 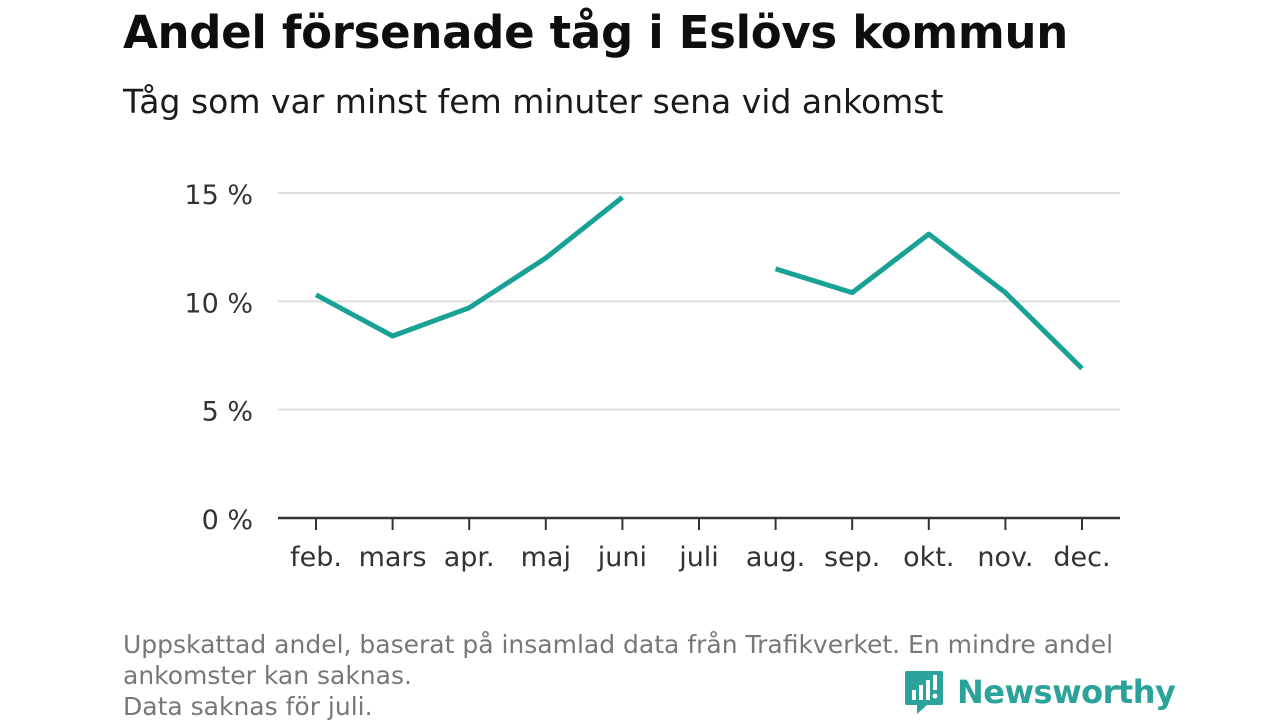 I want to click on x-tick-label: maj, so click(x=546, y=557).